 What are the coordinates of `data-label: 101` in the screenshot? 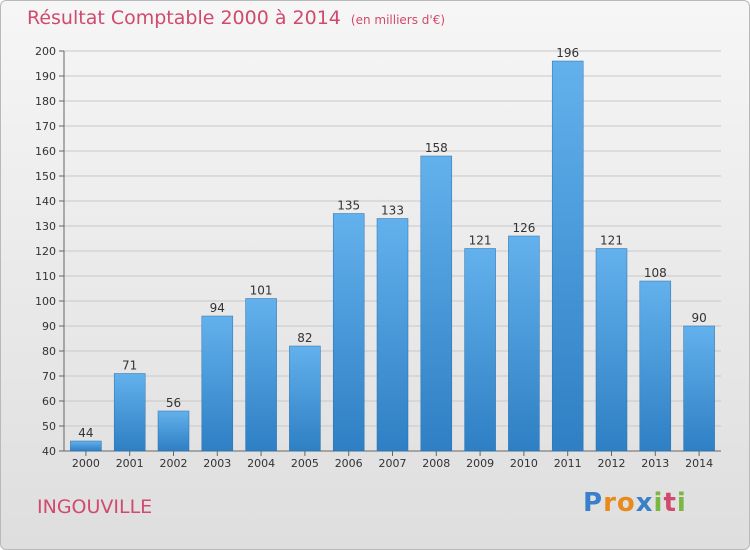 It's located at (261, 291).